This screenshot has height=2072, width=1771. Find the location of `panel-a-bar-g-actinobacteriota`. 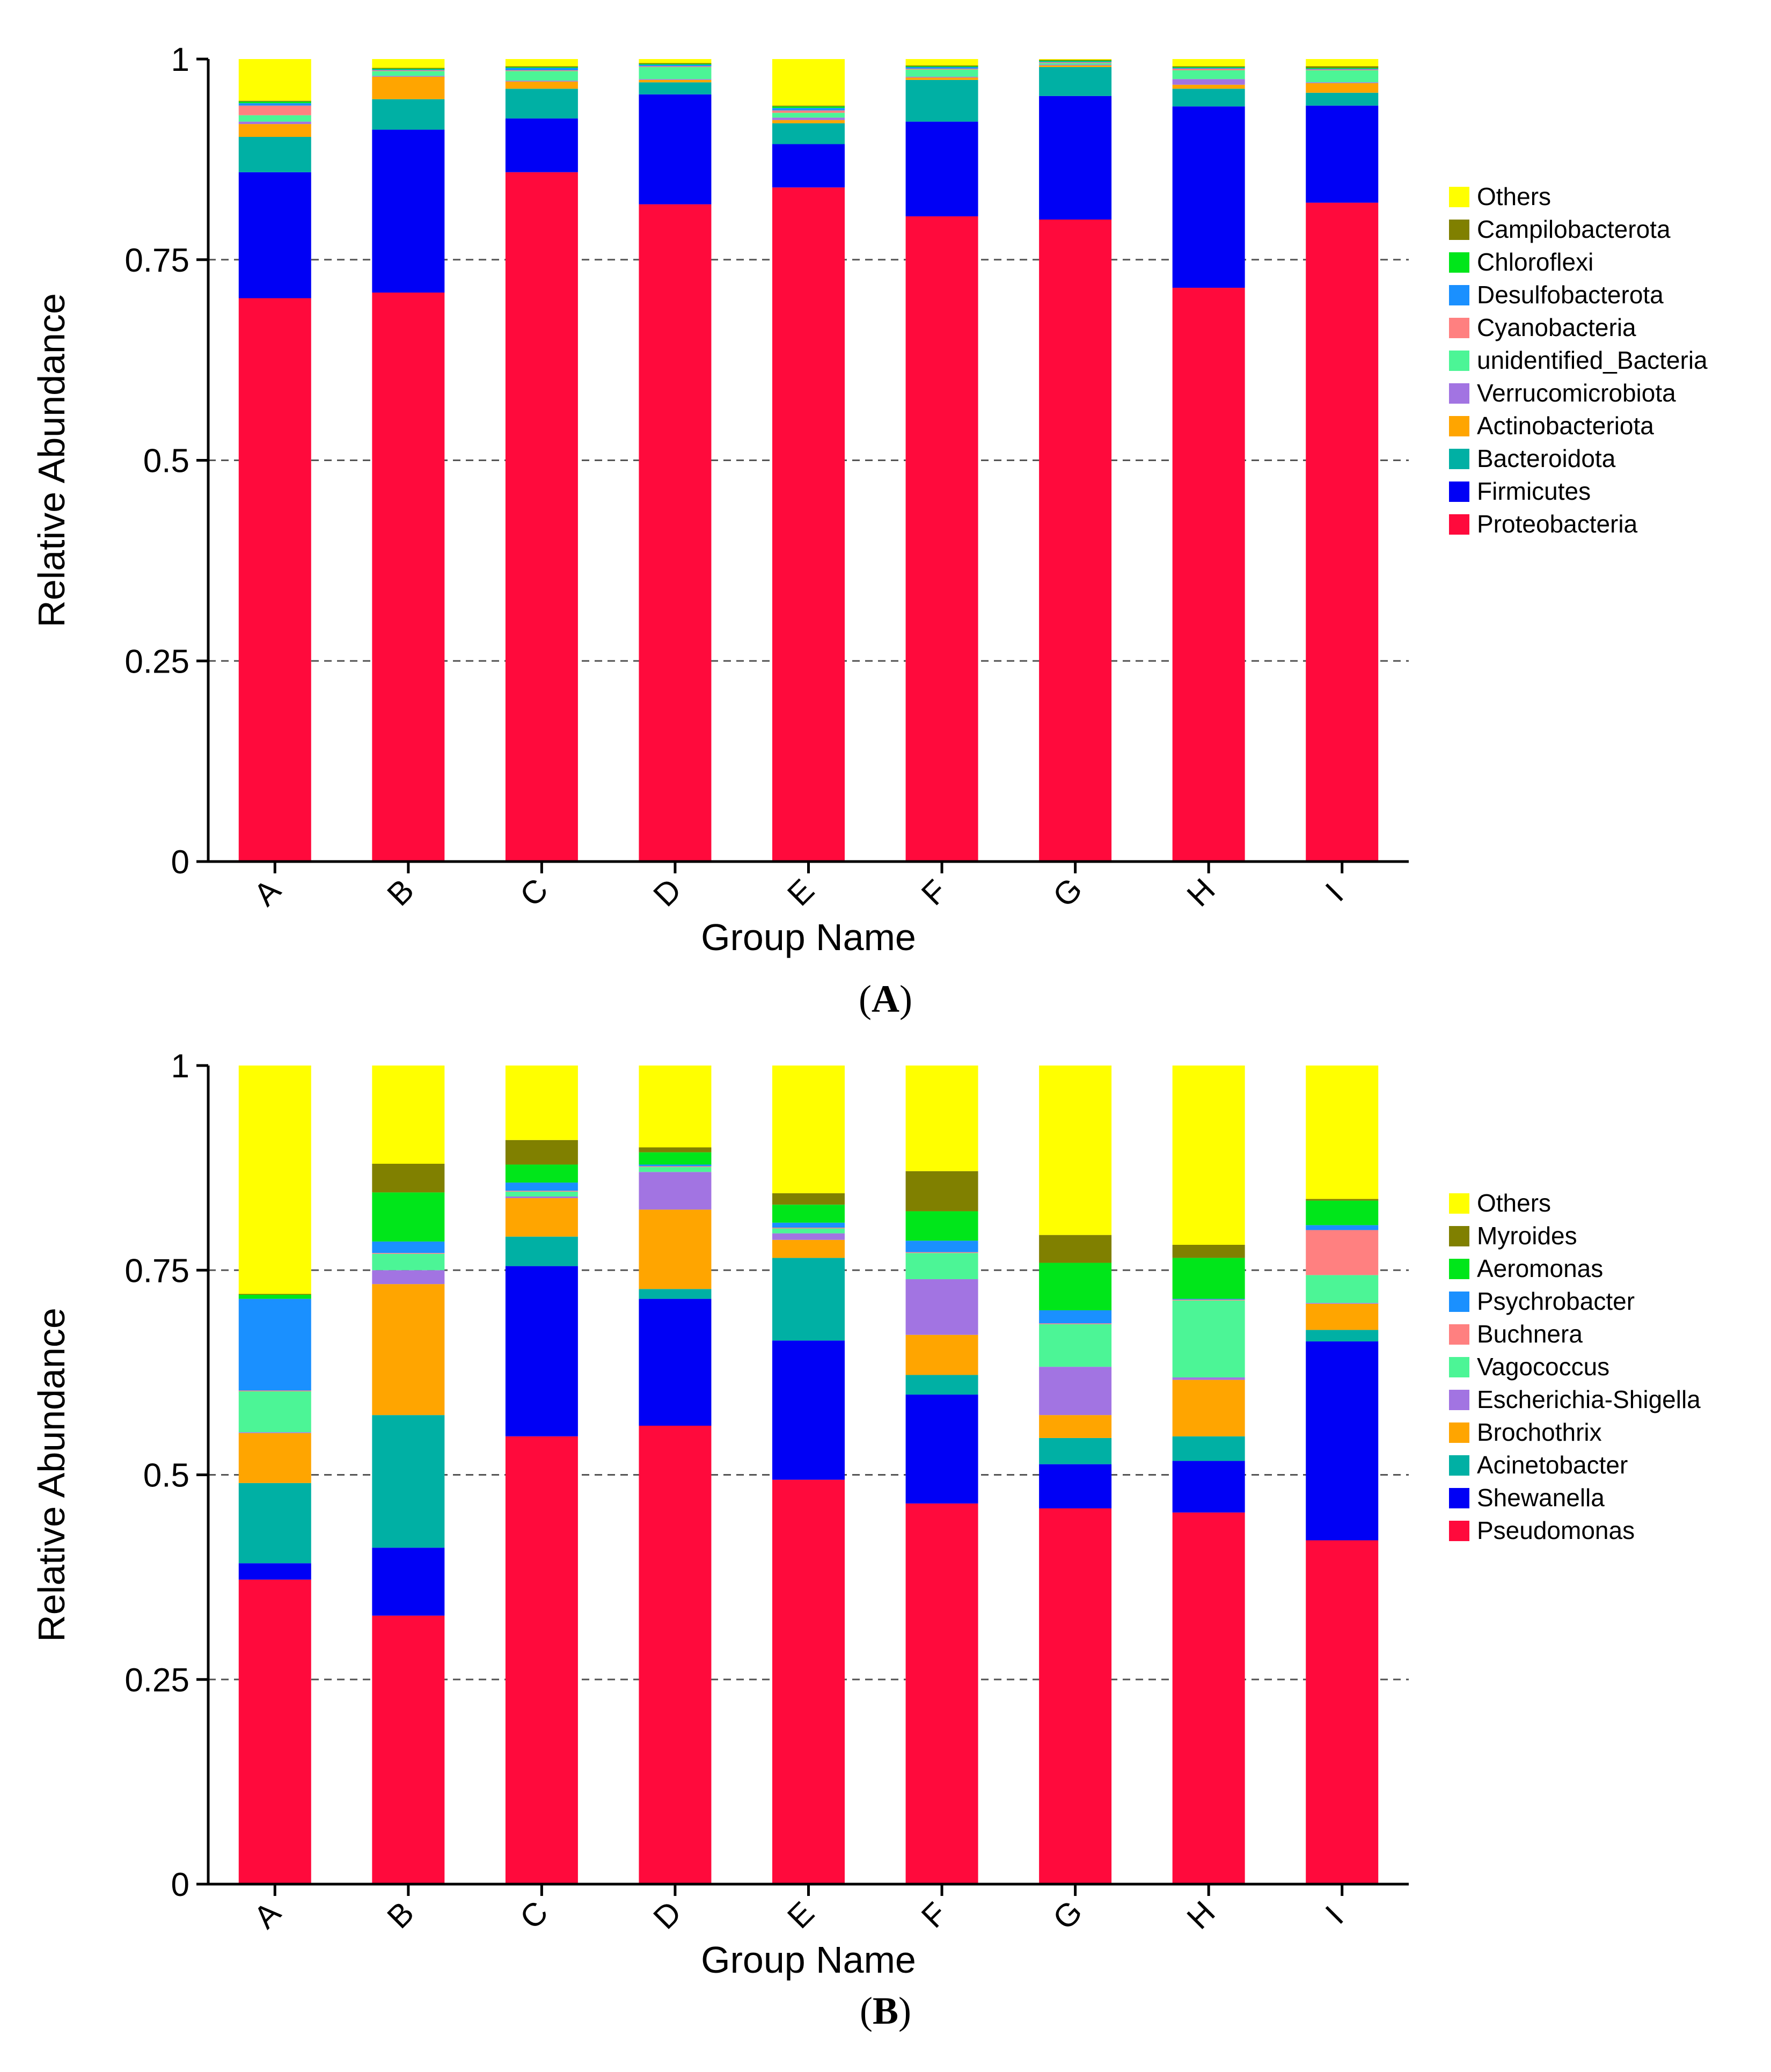

panel-a-bar-g-actinobacteriota is located at coordinates (1075, 66).